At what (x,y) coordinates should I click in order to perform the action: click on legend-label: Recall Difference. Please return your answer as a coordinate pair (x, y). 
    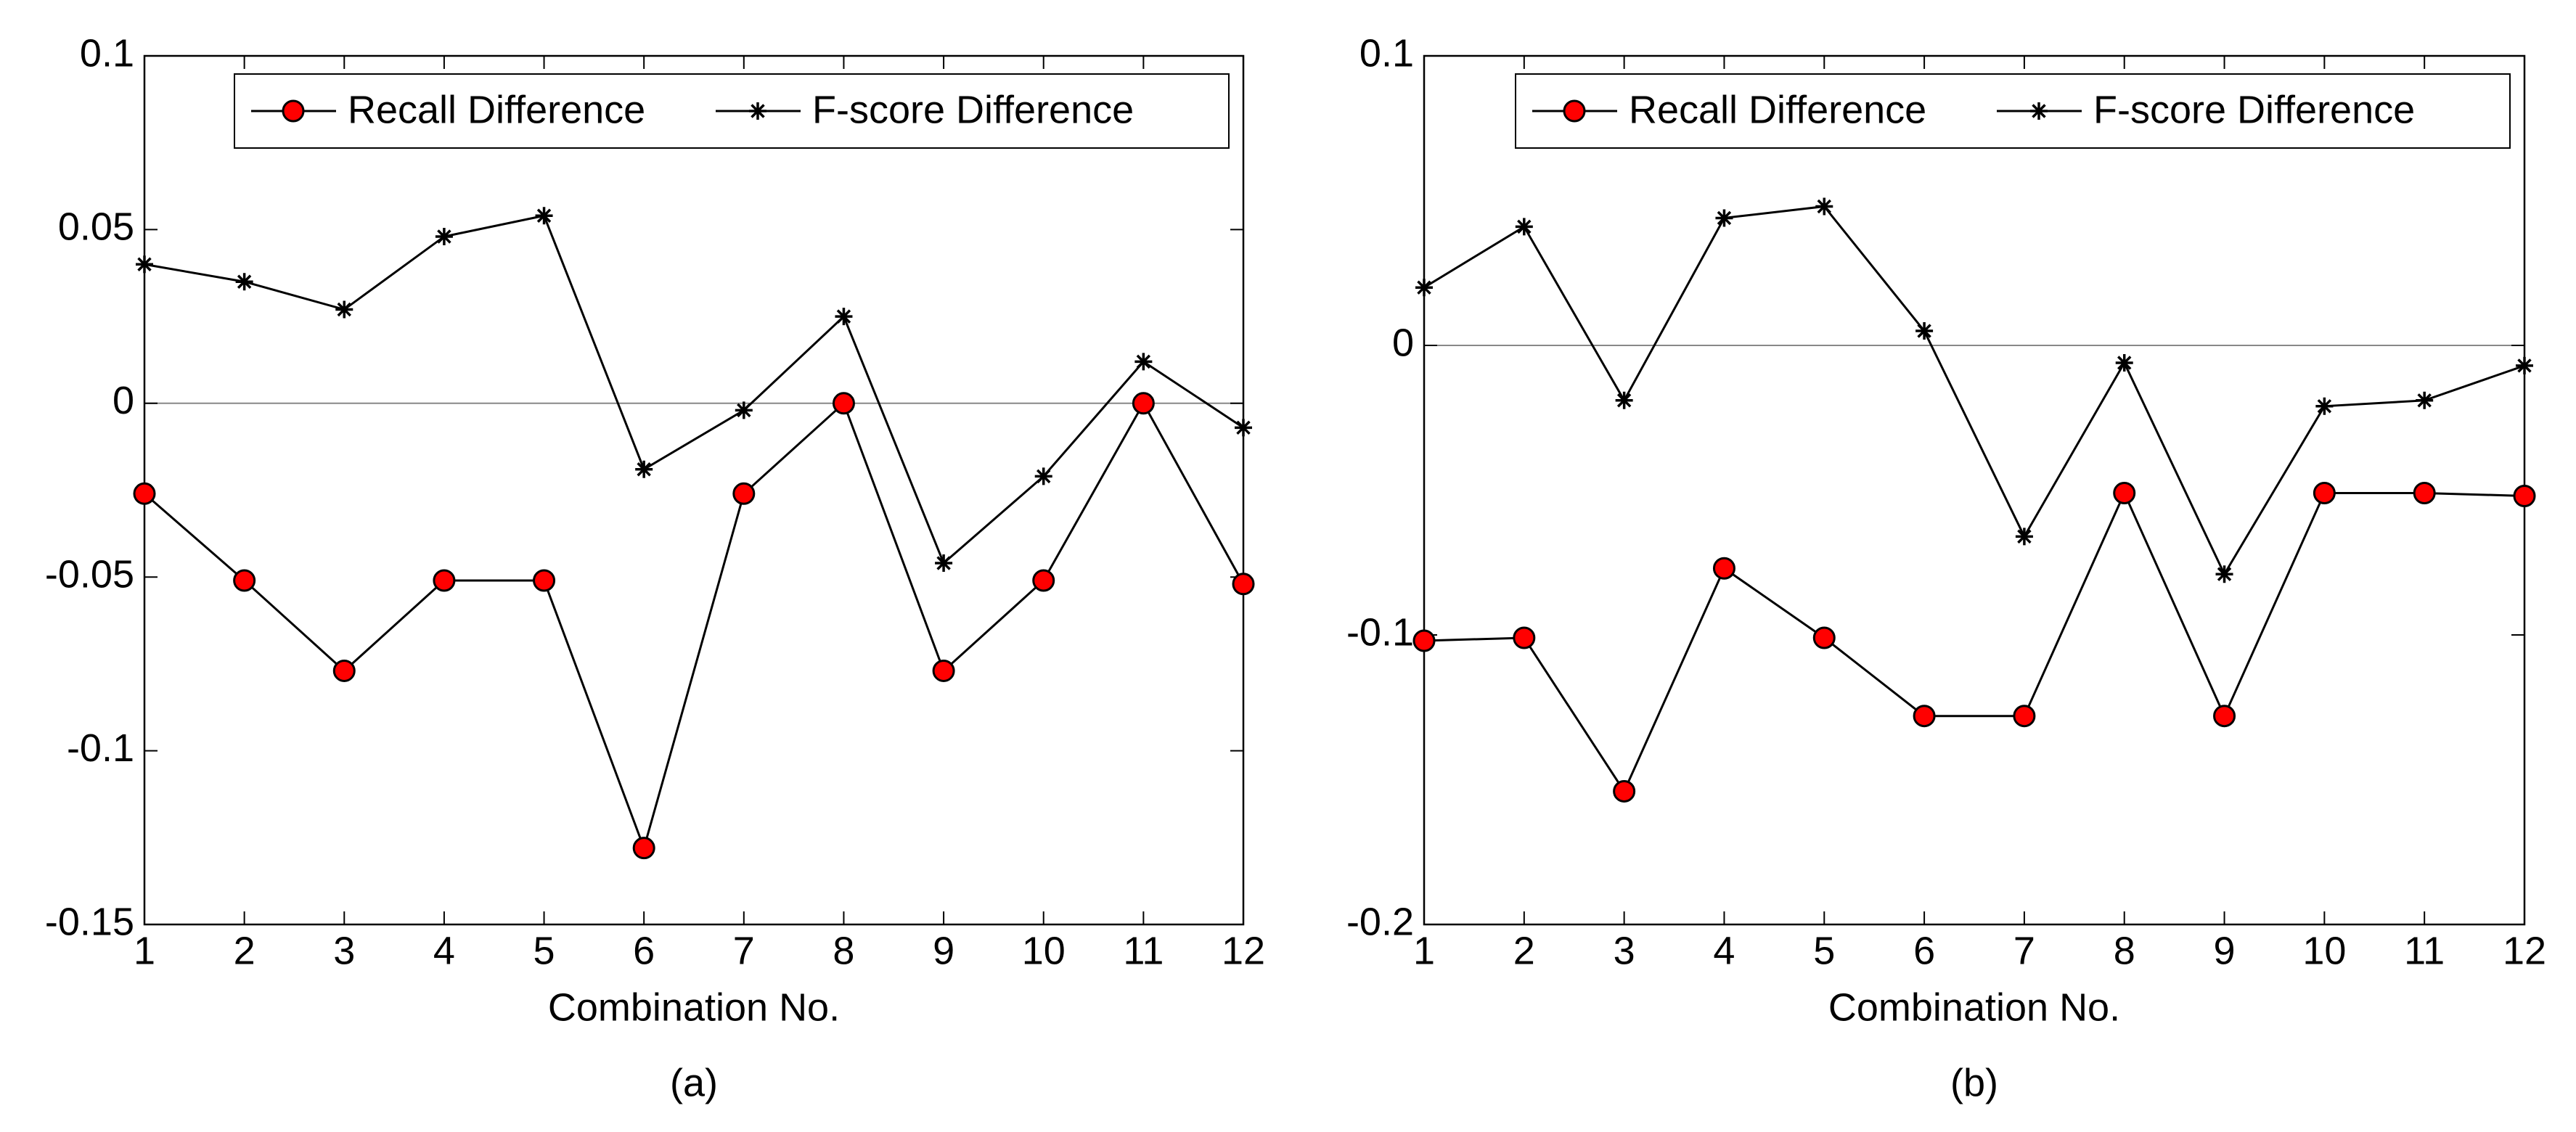
    Looking at the image, I should click on (497, 109).